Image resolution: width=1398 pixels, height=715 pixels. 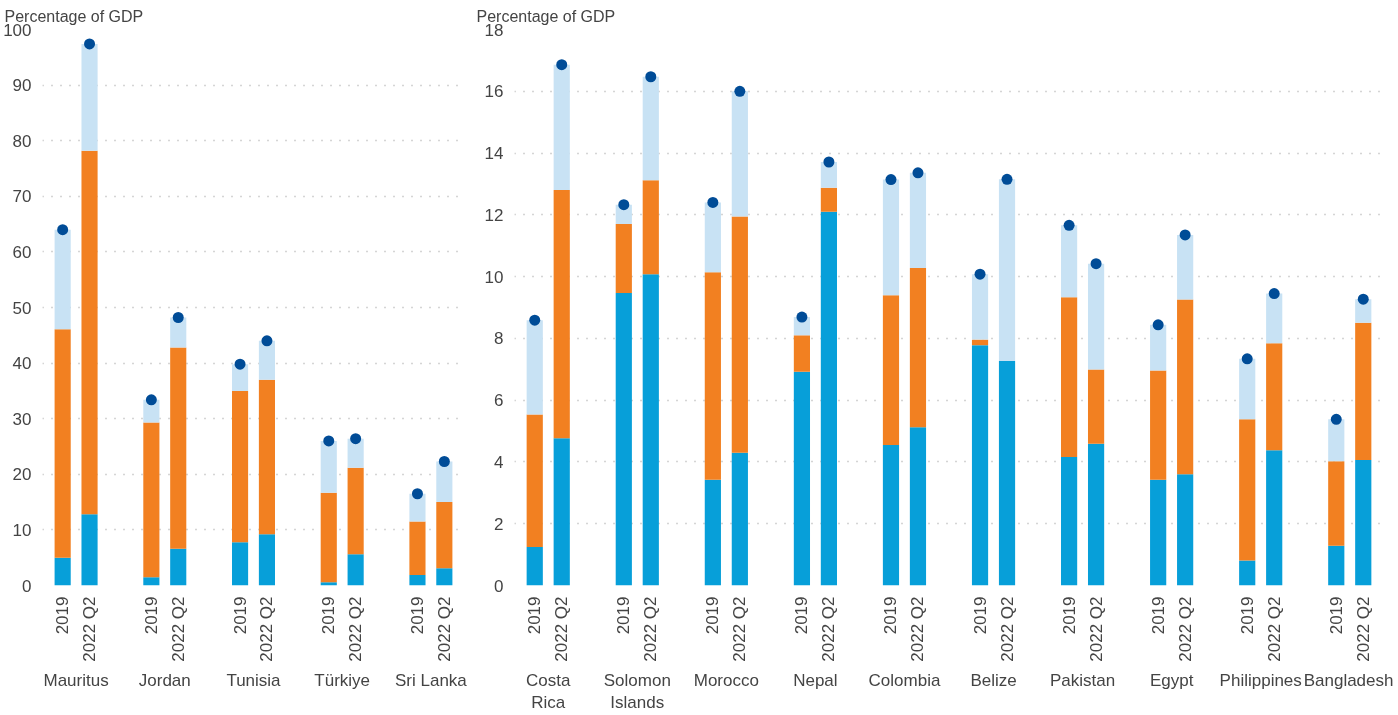 What do you see at coordinates (494, 215) in the screenshot?
I see `y-tick-label: 12` at bounding box center [494, 215].